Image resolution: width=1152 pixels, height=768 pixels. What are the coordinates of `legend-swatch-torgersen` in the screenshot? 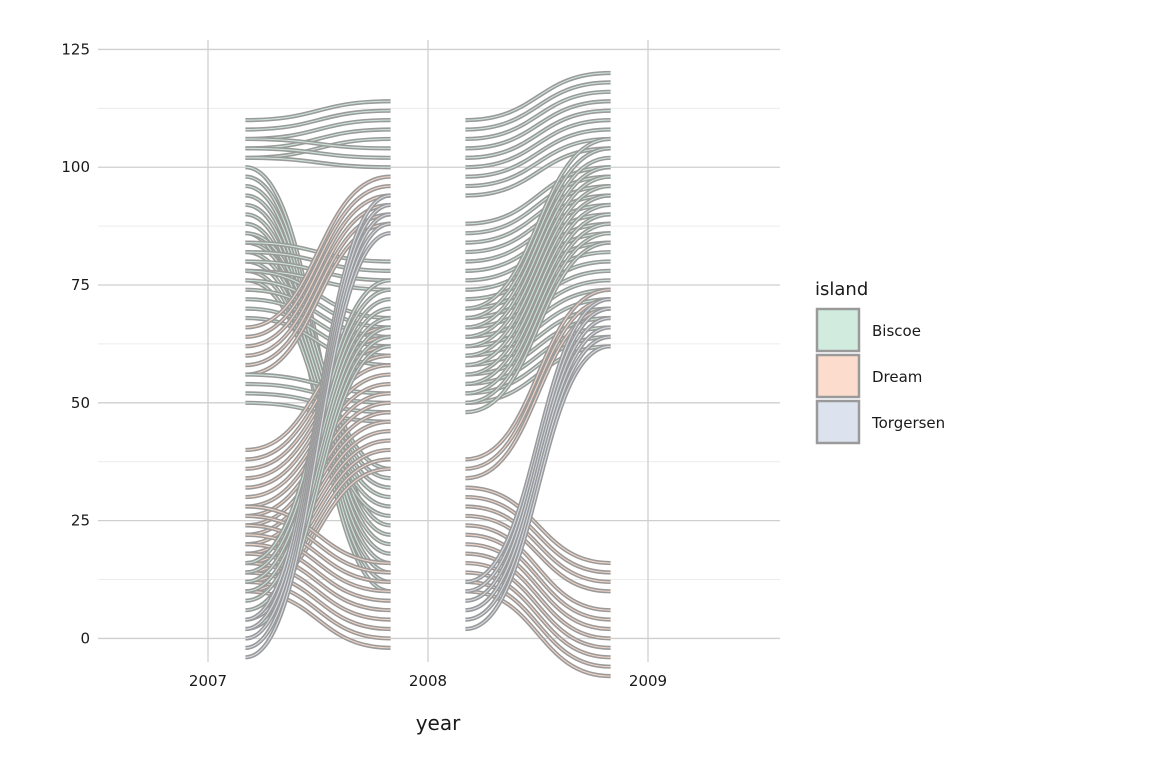 It's located at (838, 422).